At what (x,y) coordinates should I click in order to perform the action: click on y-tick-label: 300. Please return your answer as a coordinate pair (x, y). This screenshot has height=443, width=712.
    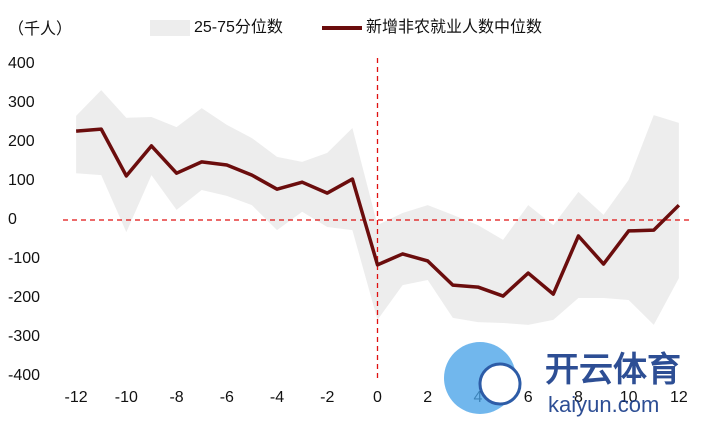
    Looking at the image, I should click on (21, 102).